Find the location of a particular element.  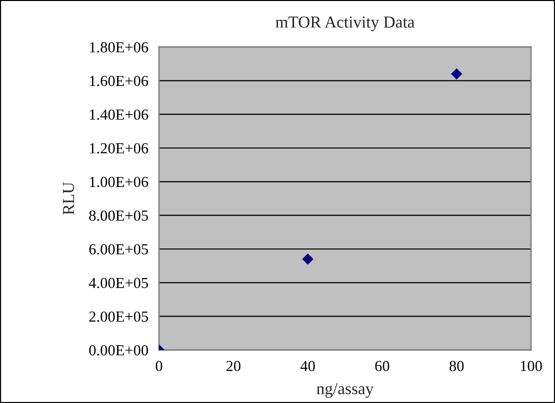

x-tick-label: 80 is located at coordinates (457, 366).